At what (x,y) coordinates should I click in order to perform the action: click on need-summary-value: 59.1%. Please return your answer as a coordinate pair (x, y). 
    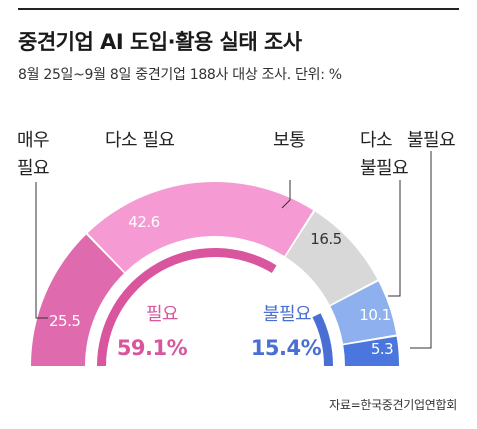
    Looking at the image, I should click on (152, 348).